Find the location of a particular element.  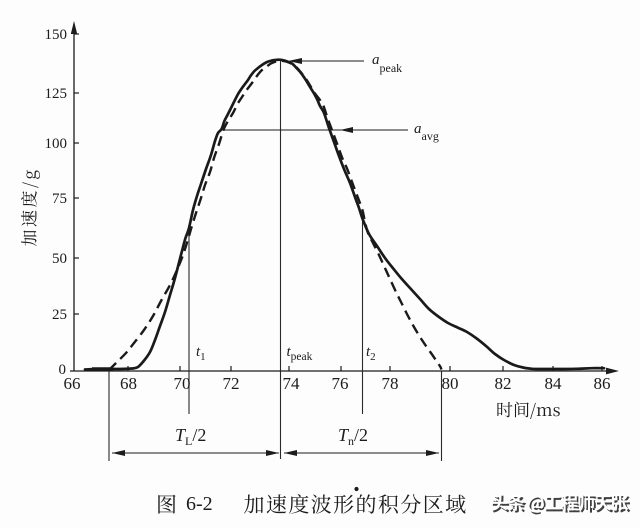

svg-text: 70 is located at coordinates (182, 383).